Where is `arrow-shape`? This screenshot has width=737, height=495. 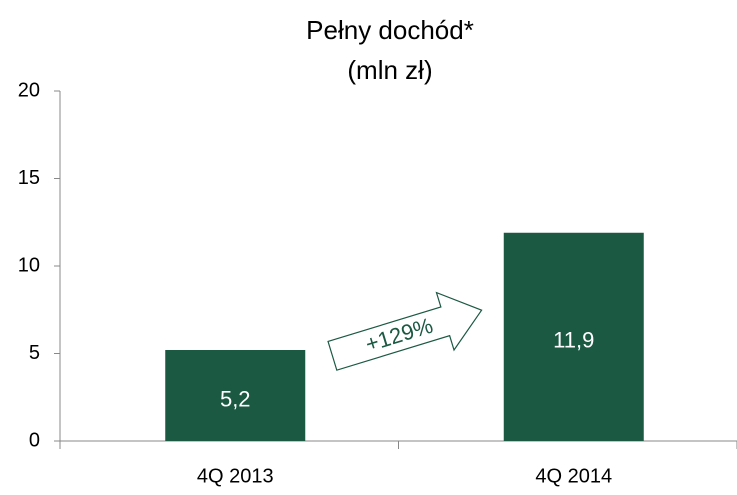 arrow-shape is located at coordinates (405, 331).